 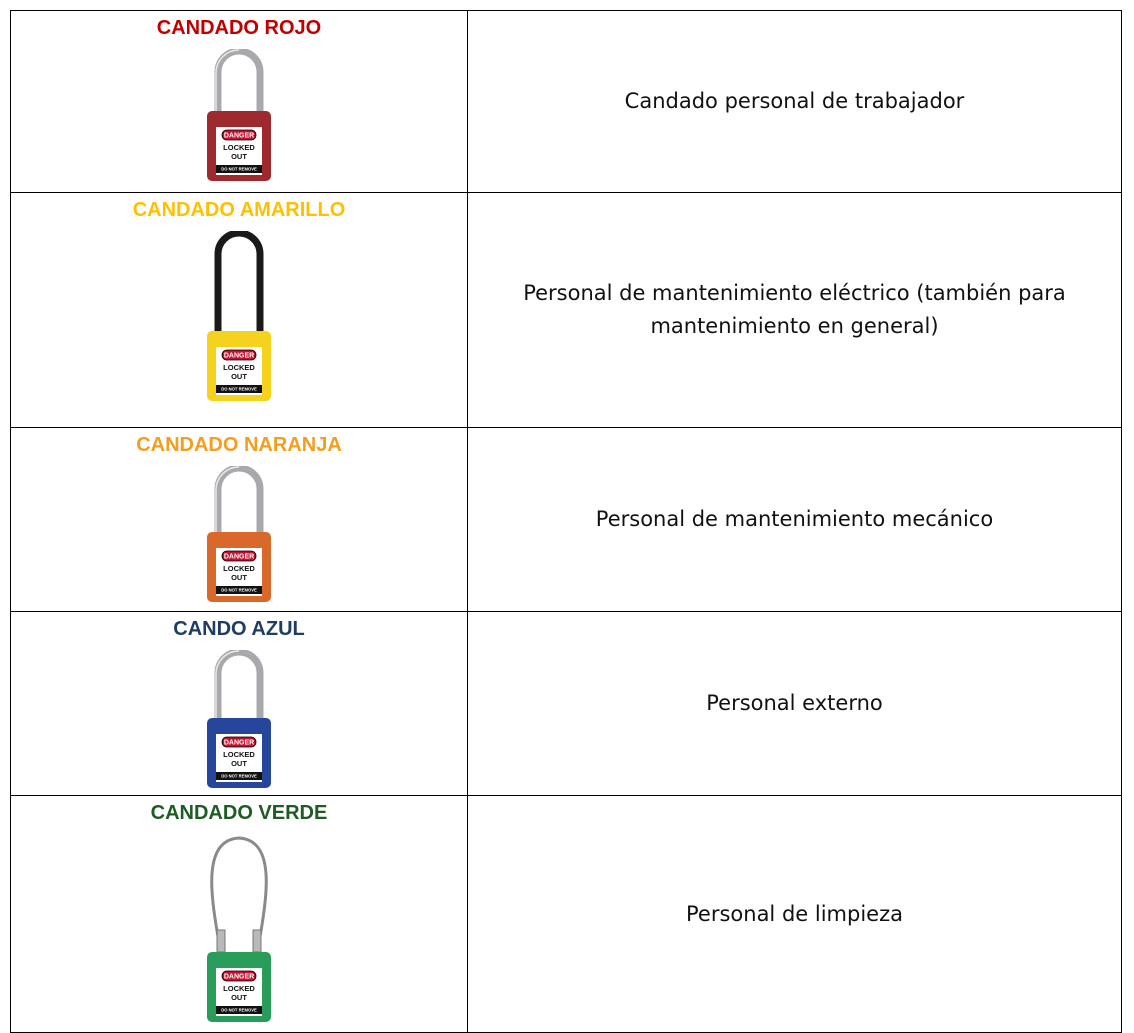 I want to click on description-cell: Personal de limpieza, so click(x=794, y=914).